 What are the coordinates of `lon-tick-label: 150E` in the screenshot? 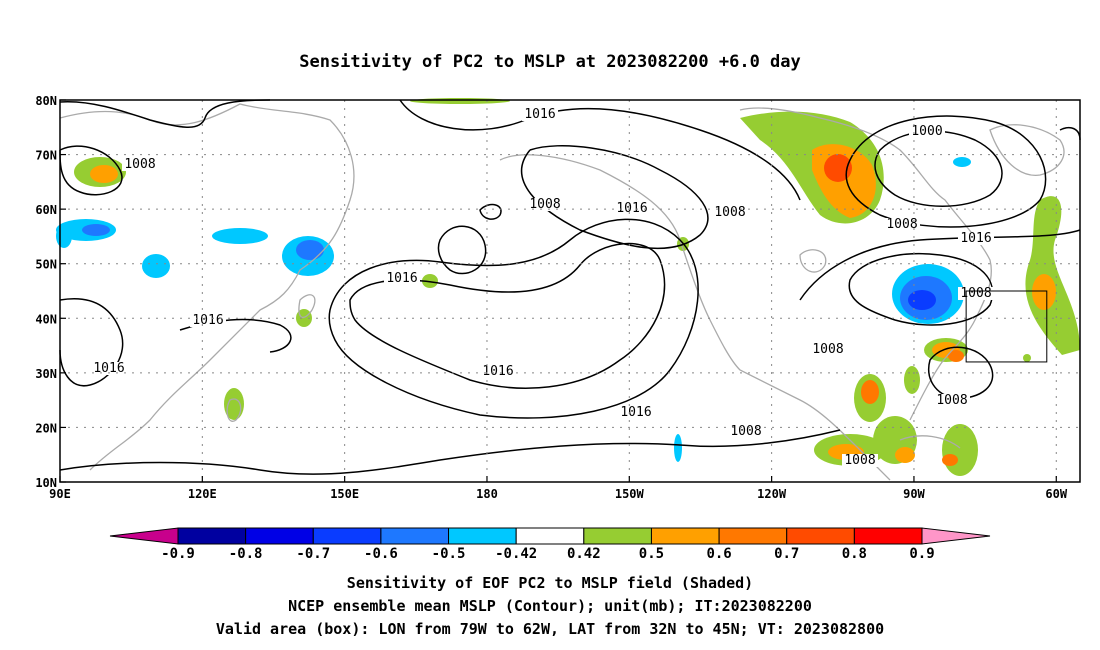 It's located at (344, 494).